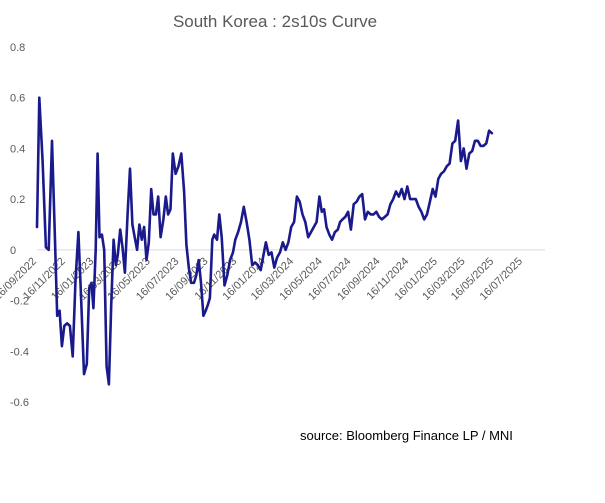 The height and width of the screenshot is (503, 605). Describe the element at coordinates (19, 352) in the screenshot. I see `y-tick-label: -0.4` at that location.